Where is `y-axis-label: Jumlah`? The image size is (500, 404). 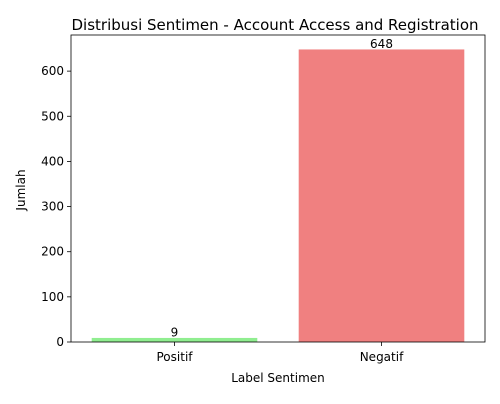 y-axis-label: Jumlah is located at coordinates (21, 190).